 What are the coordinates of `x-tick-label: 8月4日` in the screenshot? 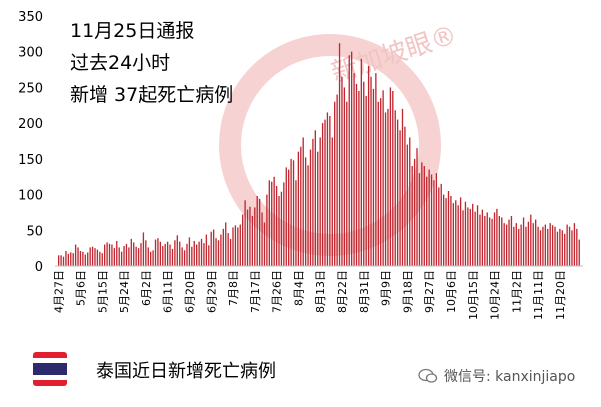 It's located at (298, 288).